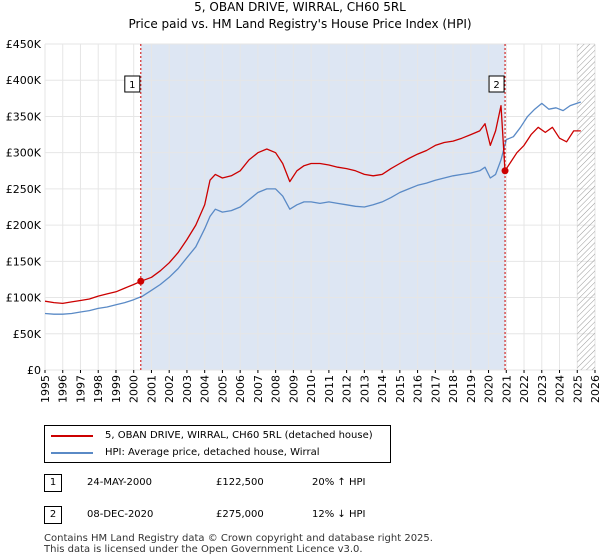 The image size is (600, 560). I want to click on transaction-number: 1, so click(53, 483).